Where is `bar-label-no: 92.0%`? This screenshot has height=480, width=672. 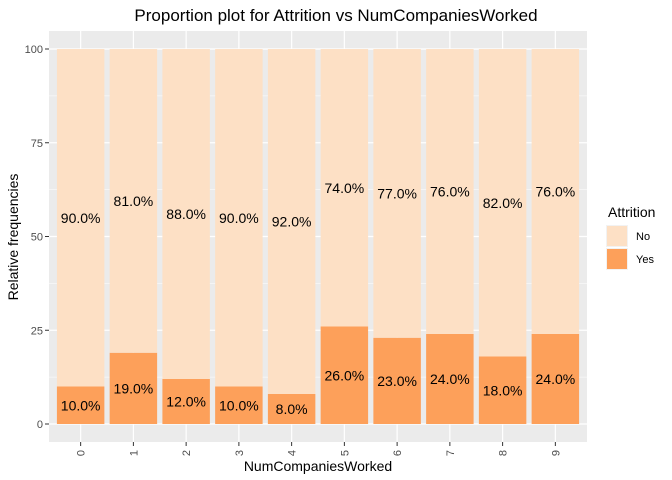
bar-label-no: 92.0% is located at coordinates (292, 222).